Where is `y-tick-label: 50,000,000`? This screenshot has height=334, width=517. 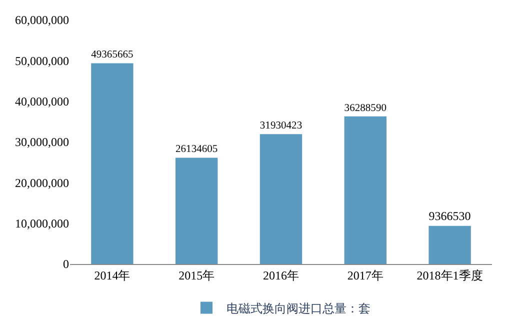 y-tick-label: 50,000,000 is located at coordinates (42, 61).